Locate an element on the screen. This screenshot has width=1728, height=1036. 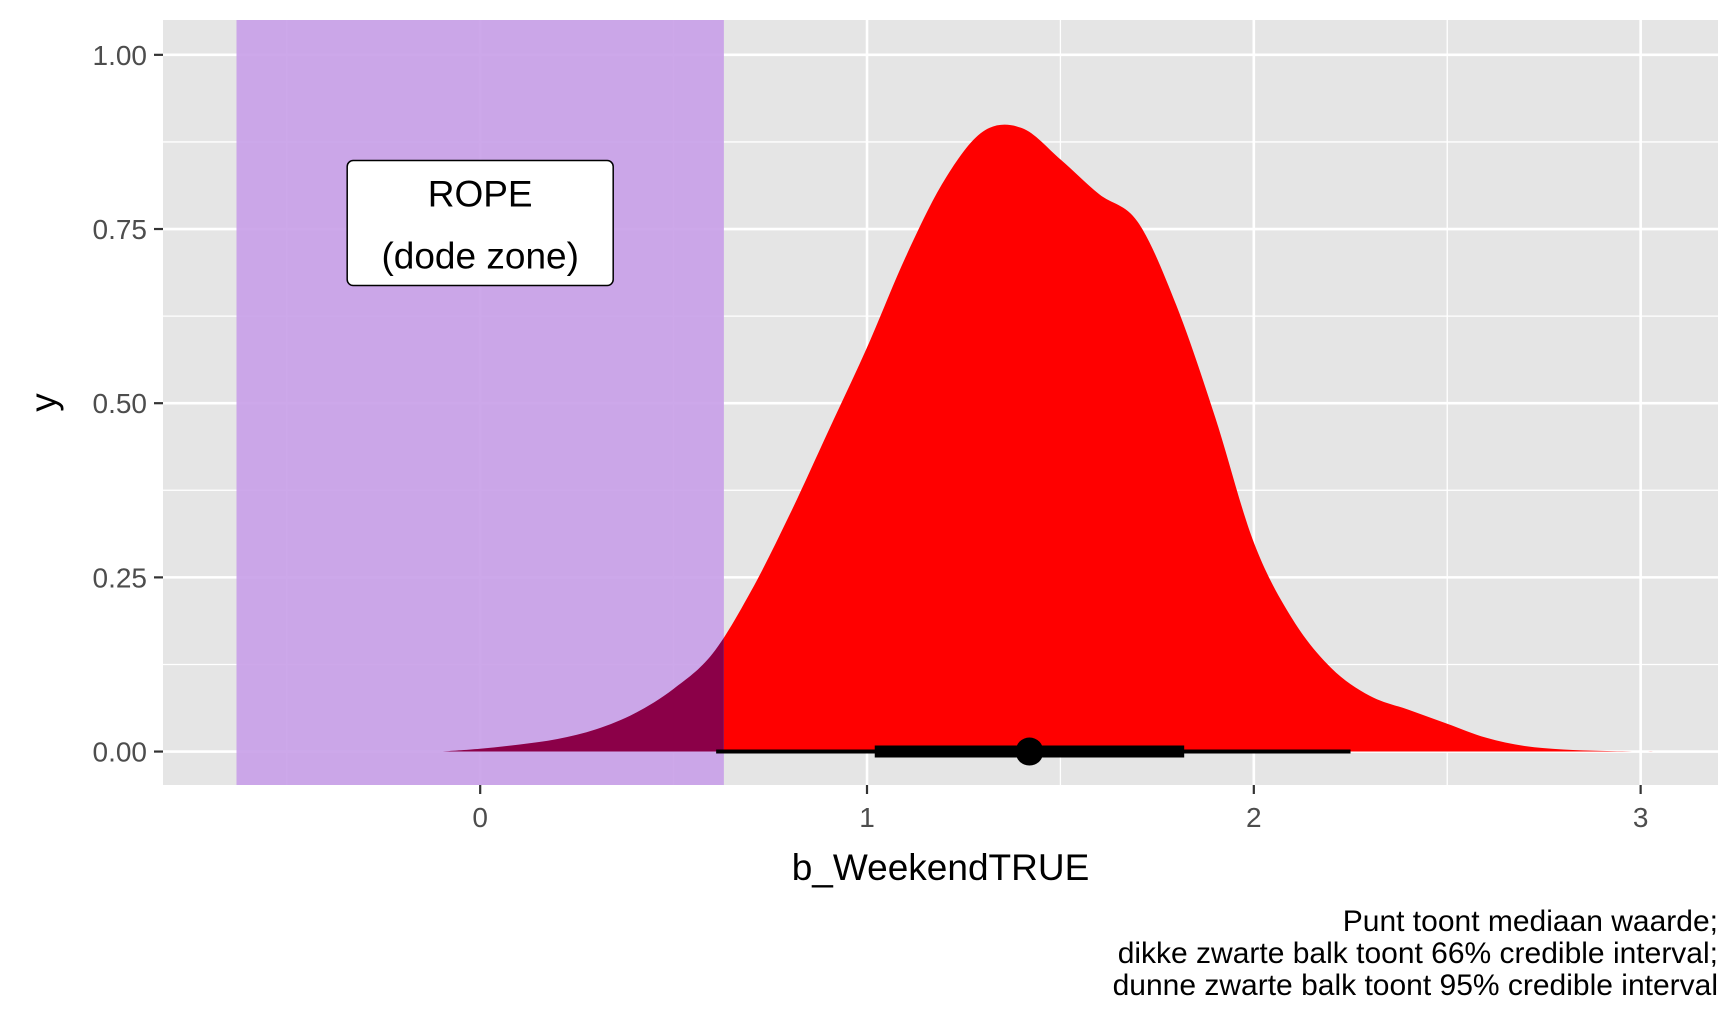
x-axis-title: b_WeekendTRUE is located at coordinates (941, 867).